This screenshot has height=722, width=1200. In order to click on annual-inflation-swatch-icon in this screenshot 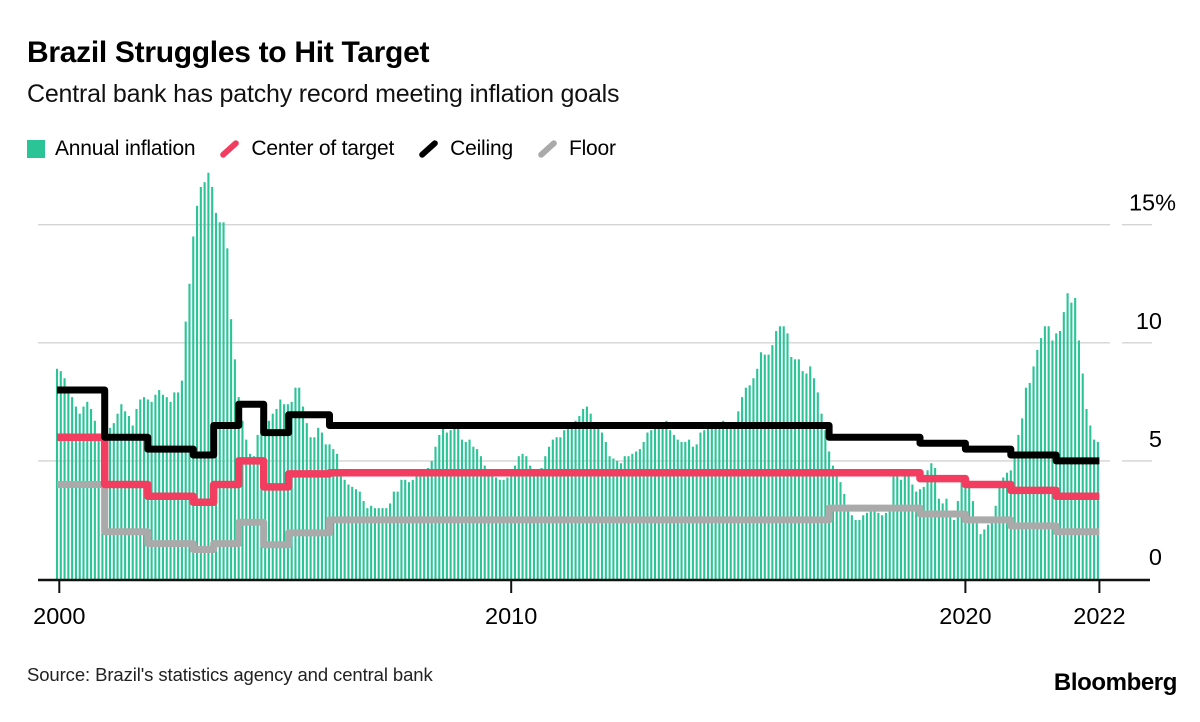, I will do `click(36, 148)`.